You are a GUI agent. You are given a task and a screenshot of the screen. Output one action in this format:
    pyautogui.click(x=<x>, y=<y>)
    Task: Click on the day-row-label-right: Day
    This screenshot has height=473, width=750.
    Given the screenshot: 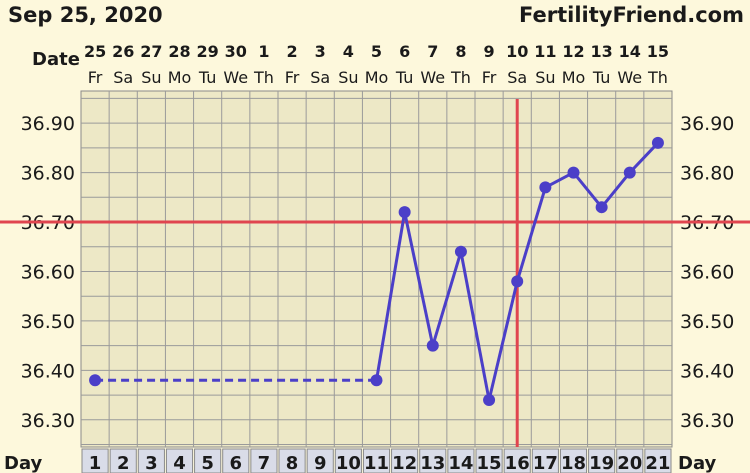 What is the action you would take?
    pyautogui.click(x=697, y=463)
    